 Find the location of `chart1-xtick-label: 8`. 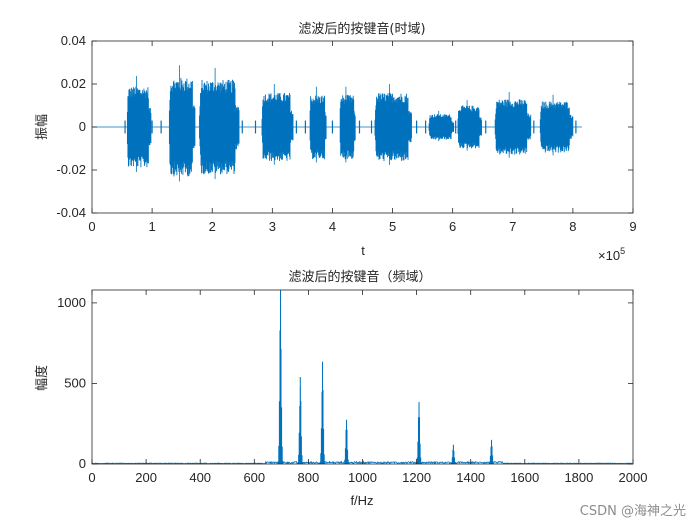

chart1-xtick-label: 8 is located at coordinates (572, 226).